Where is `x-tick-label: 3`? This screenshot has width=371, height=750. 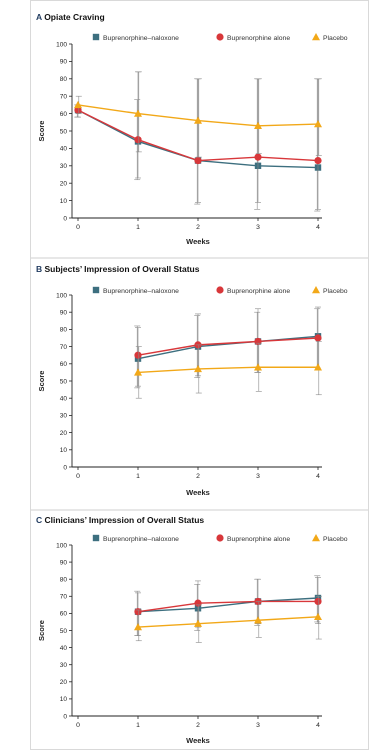 x-tick-label: 3 is located at coordinates (258, 476).